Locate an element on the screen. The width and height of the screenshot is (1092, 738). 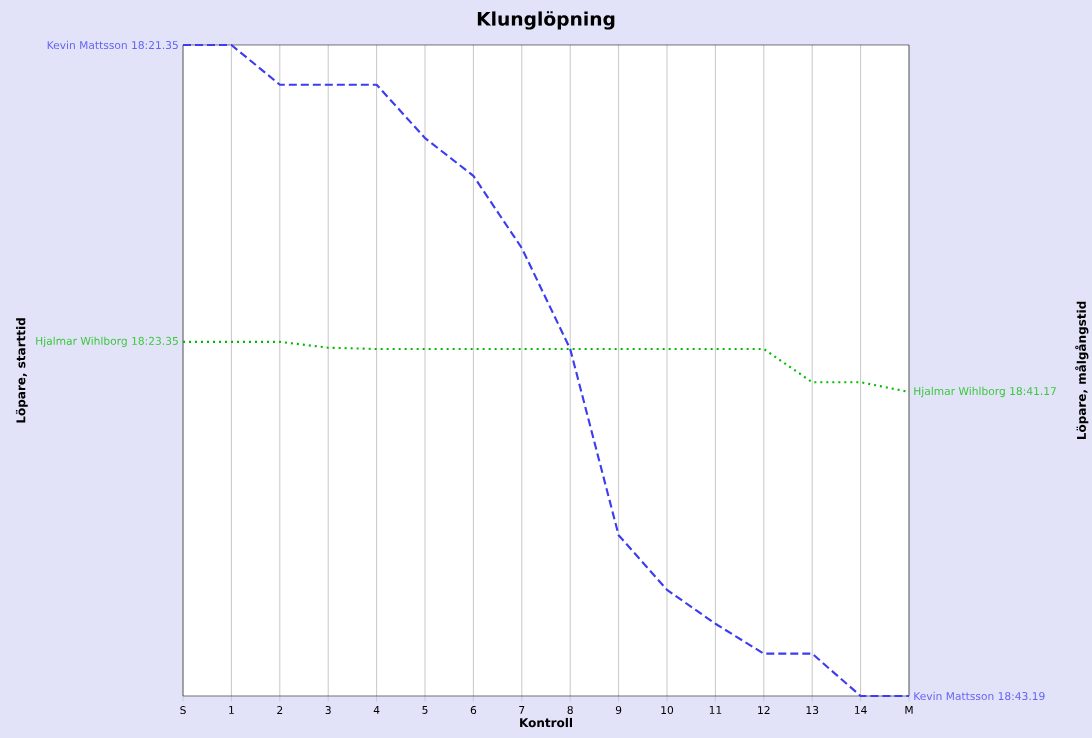
x-tick-label: 3 is located at coordinates (328, 710).